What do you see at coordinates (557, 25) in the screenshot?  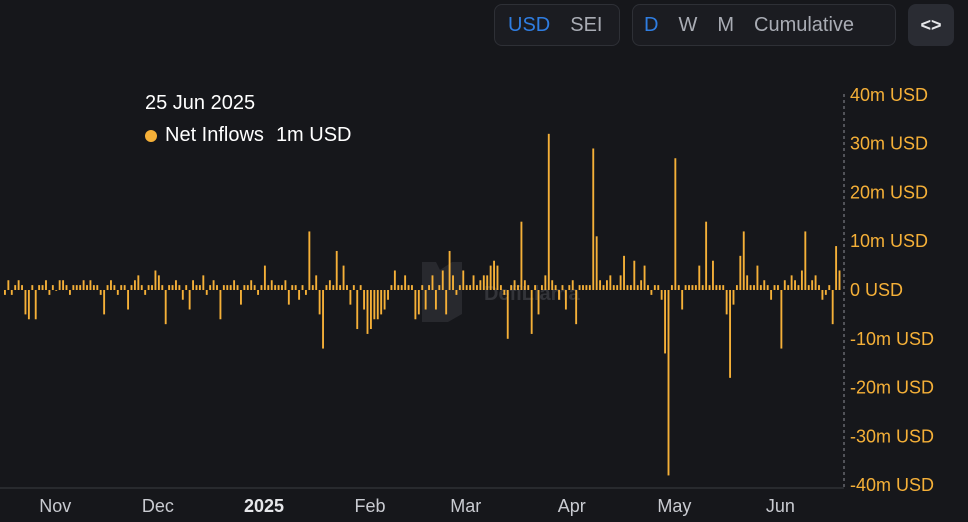 I see `currency-toggle: USD SEI` at bounding box center [557, 25].